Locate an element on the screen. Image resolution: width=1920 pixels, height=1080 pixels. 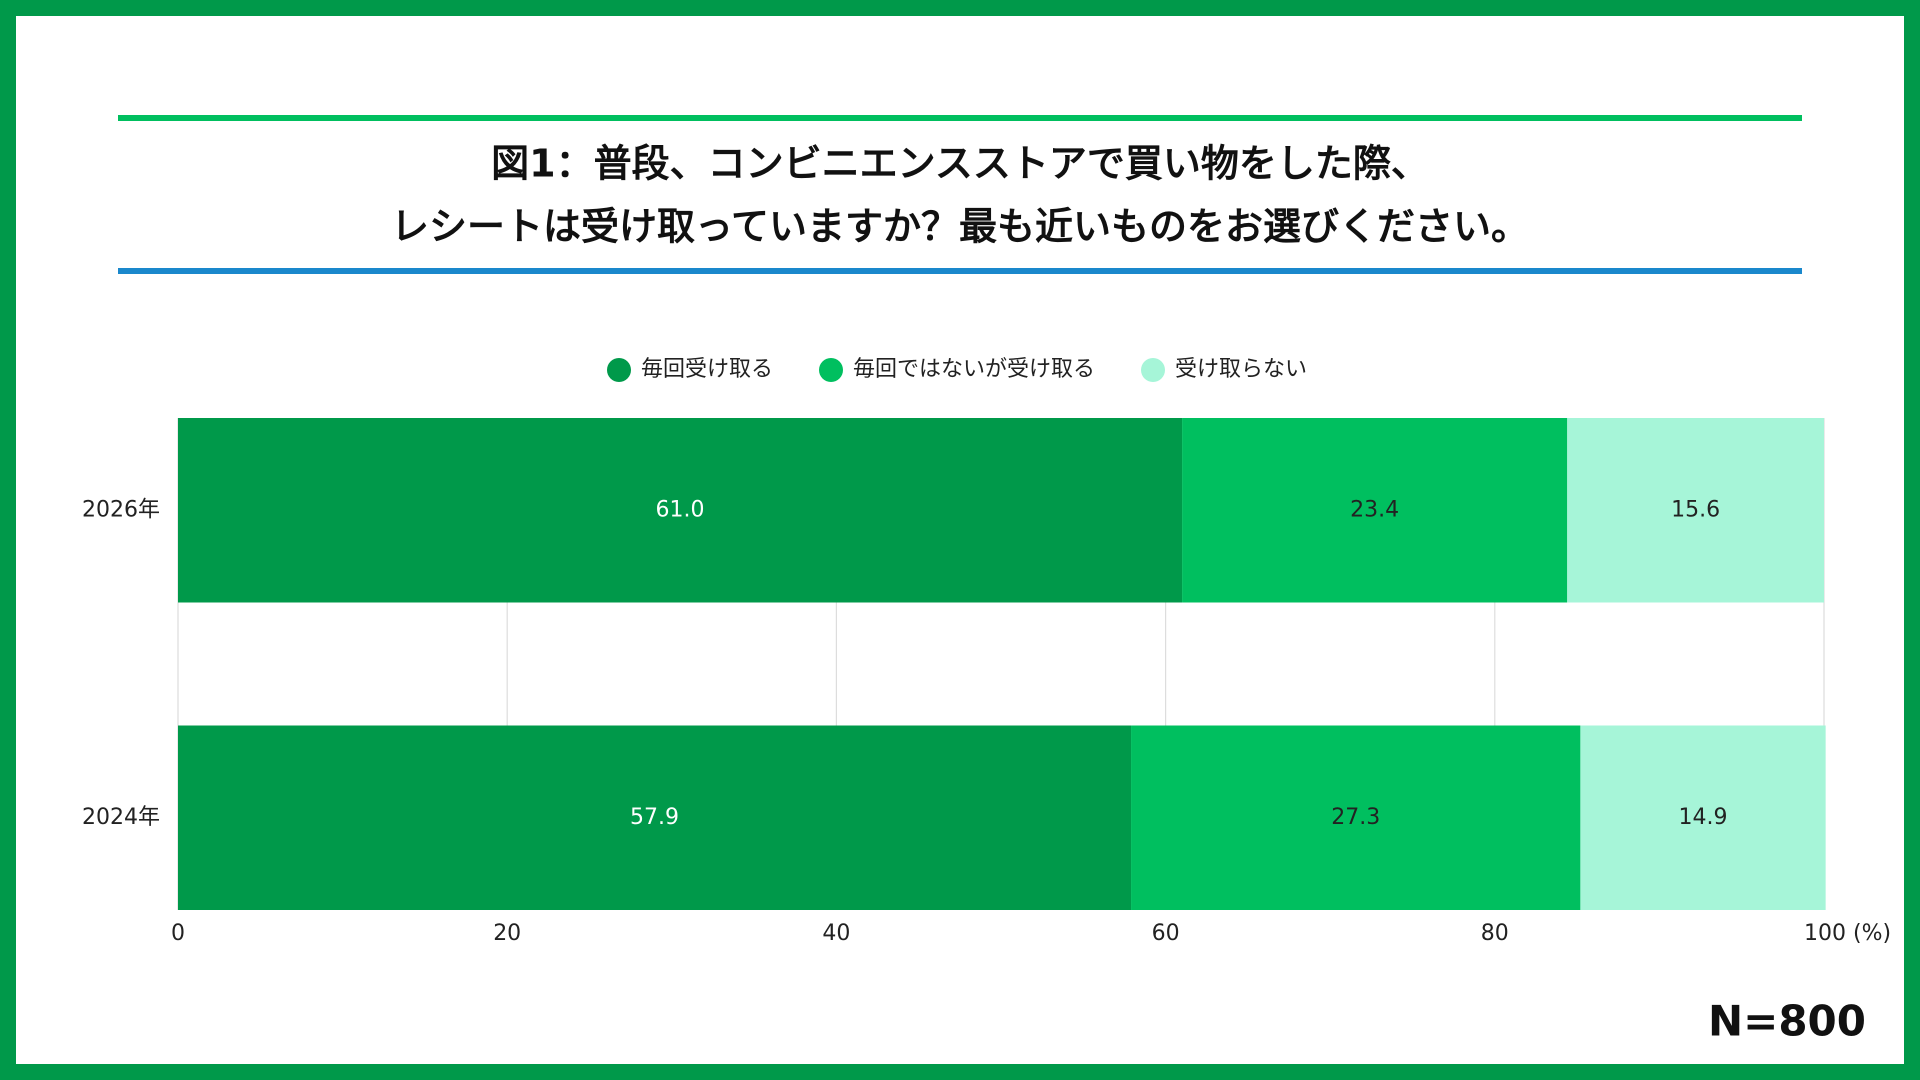
value-label: 14.9 is located at coordinates (1703, 817).